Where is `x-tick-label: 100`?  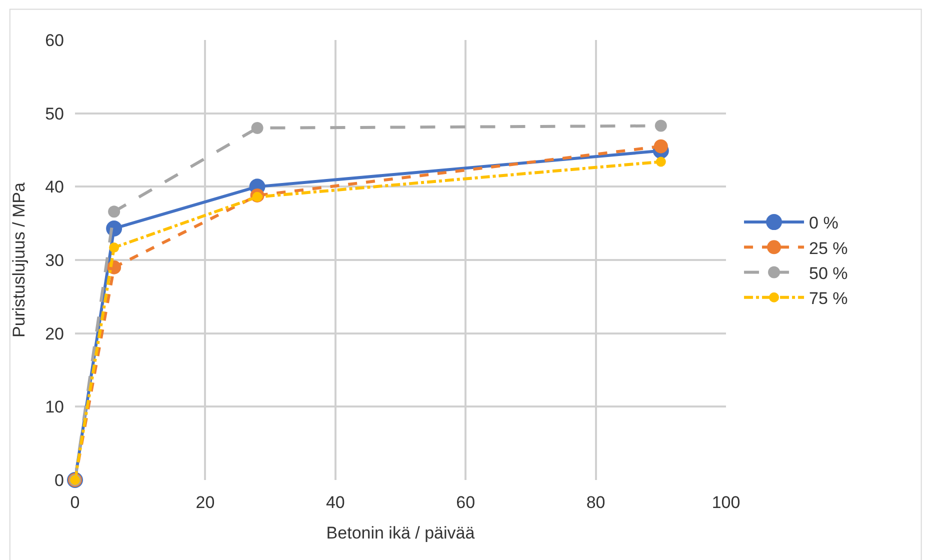
x-tick-label: 100 is located at coordinates (726, 502).